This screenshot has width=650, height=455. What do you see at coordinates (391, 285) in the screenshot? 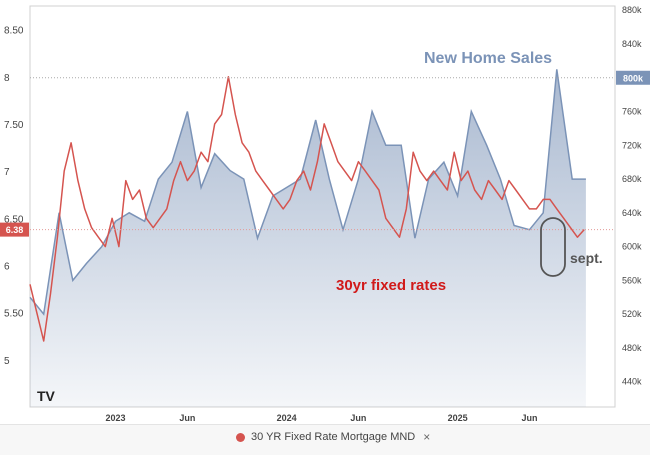
I see `annotation-30yr-fixed-rates: 30yr fixed rates` at bounding box center [391, 285].